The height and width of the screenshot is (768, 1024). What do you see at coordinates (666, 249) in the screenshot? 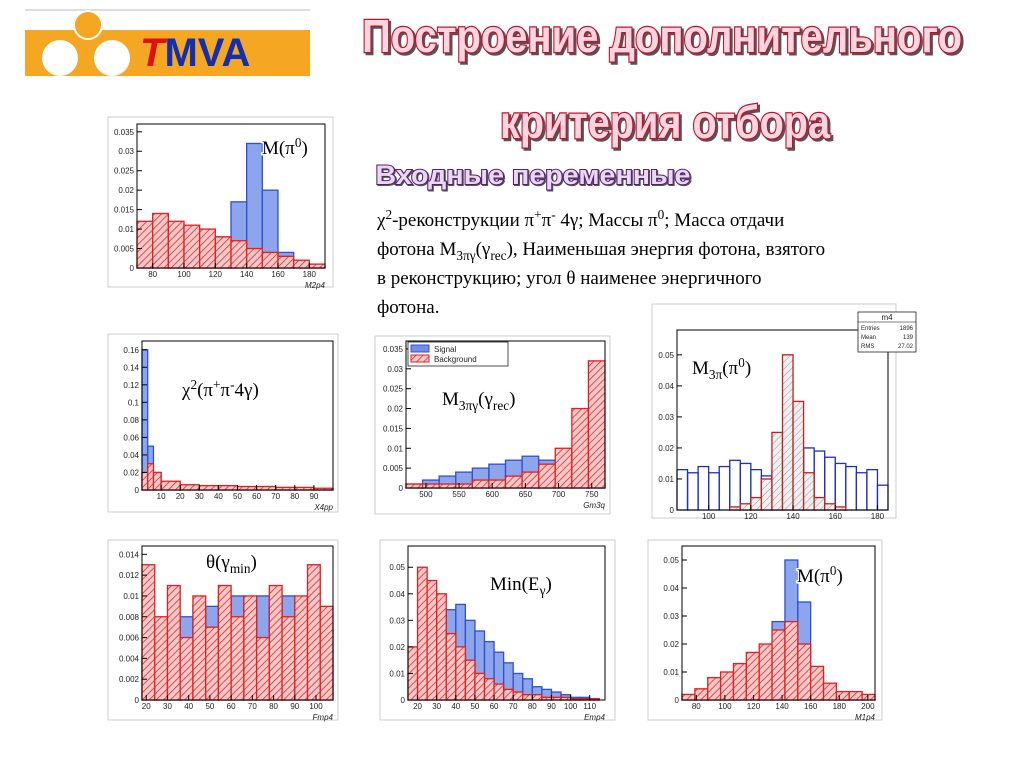
I see `text-run: ), Наименьшая энергия фотона, взятого` at bounding box center [666, 249].